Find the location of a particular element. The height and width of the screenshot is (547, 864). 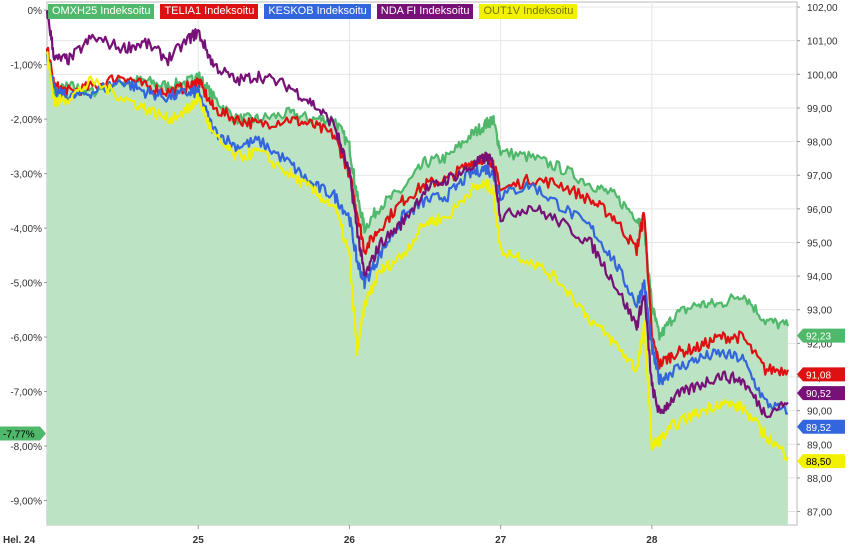

left-tick-label: -1,00% is located at coordinates (26, 66).